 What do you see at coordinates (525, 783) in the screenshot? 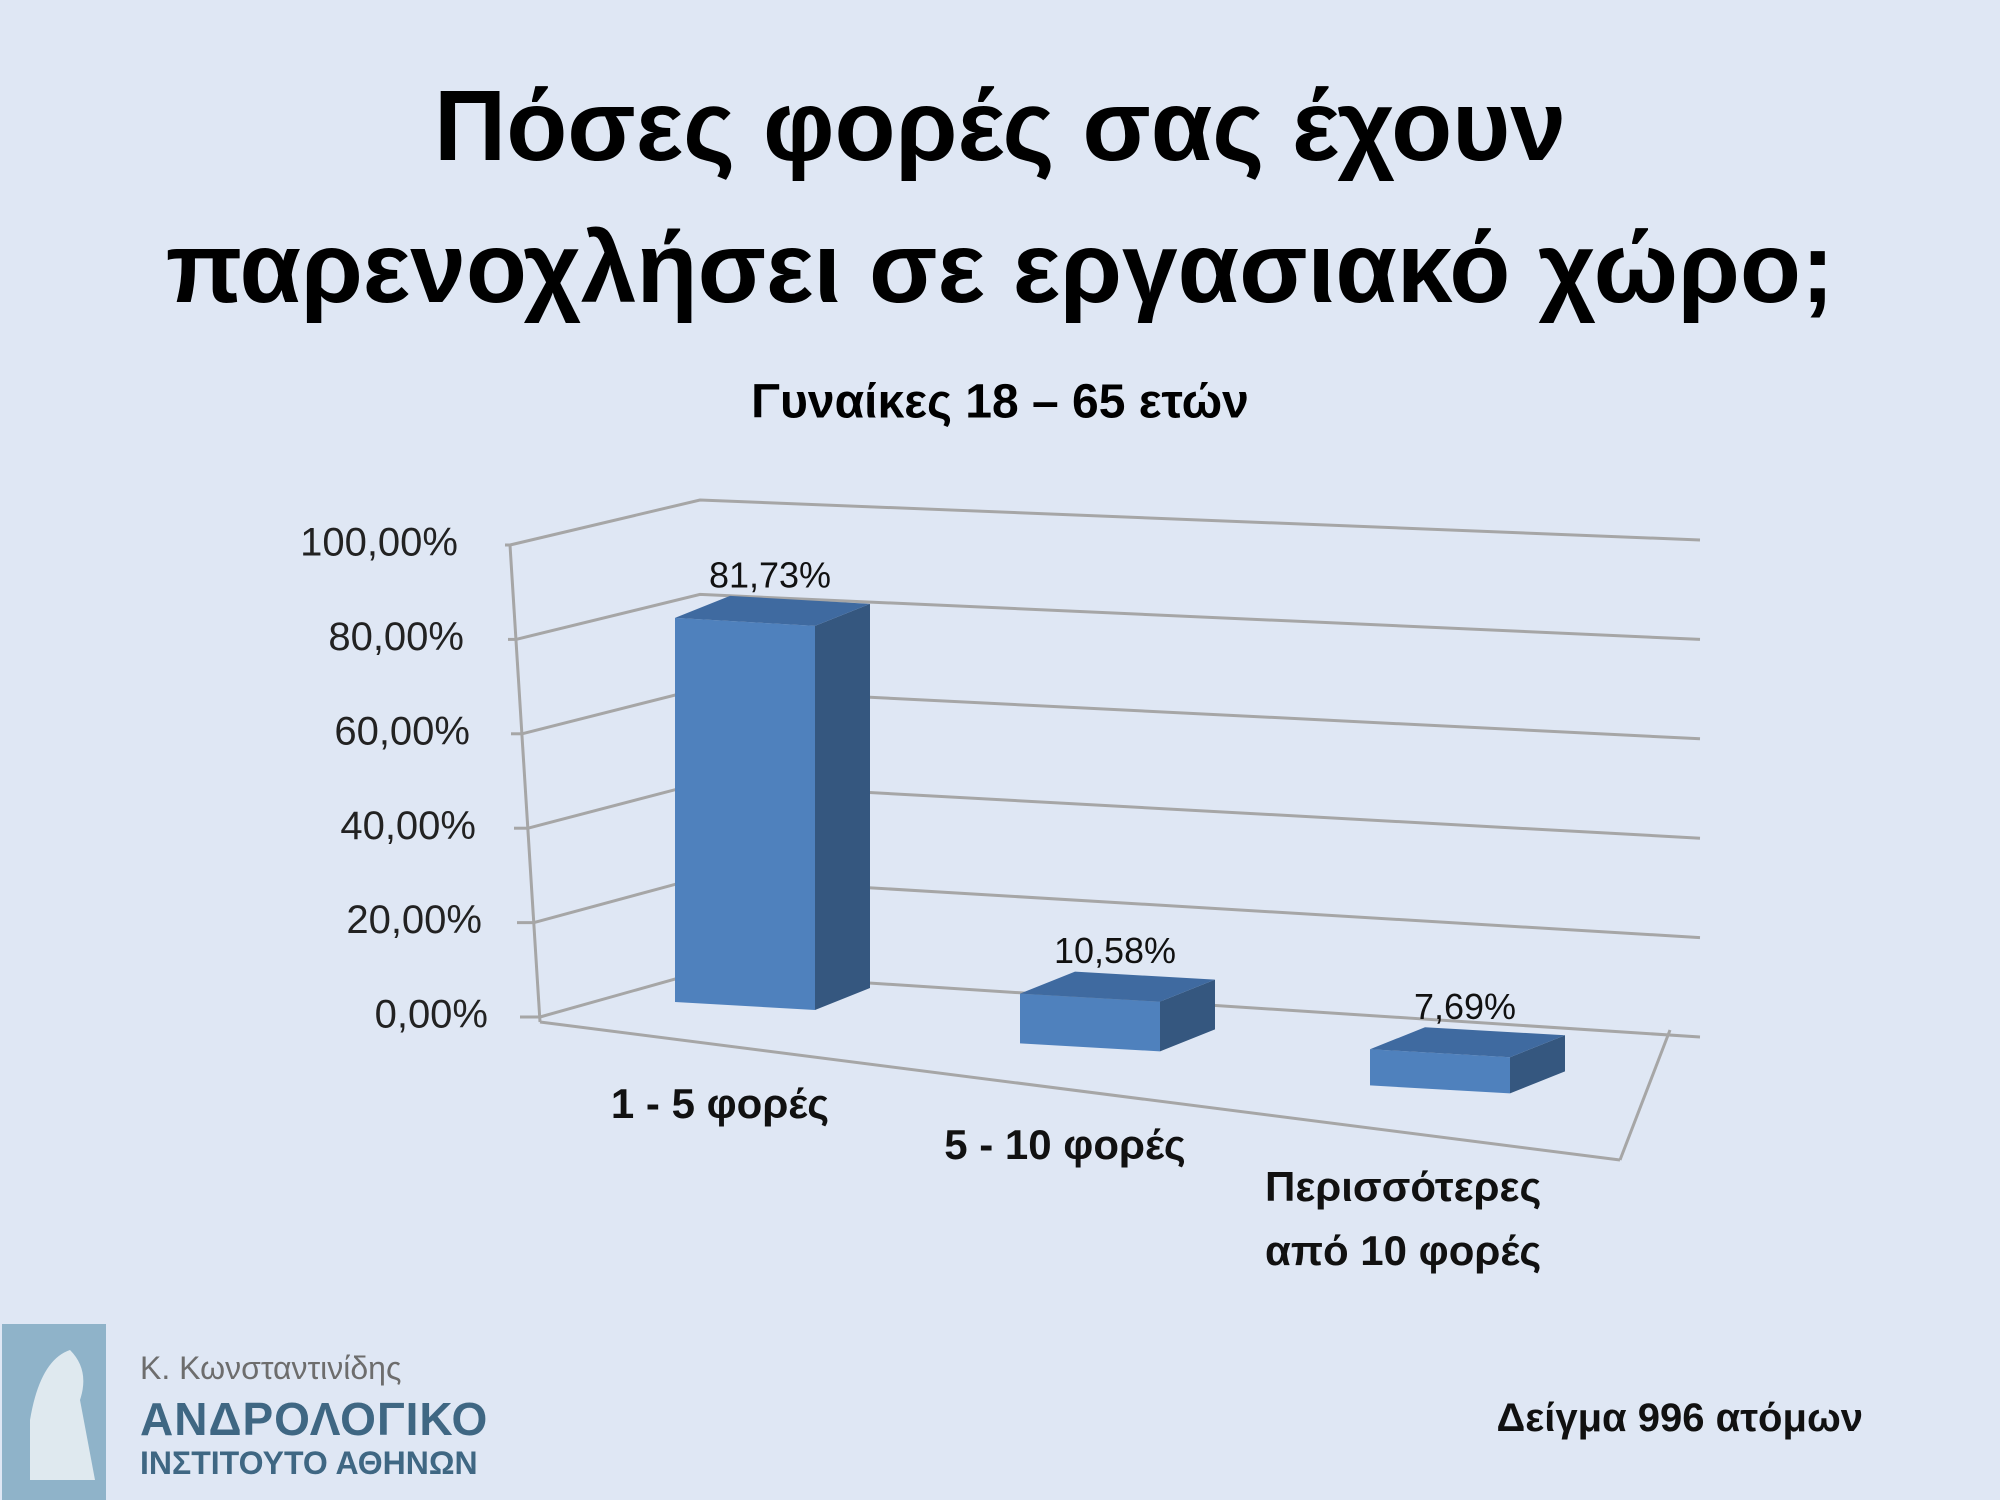
I see `value-axis` at bounding box center [525, 783].